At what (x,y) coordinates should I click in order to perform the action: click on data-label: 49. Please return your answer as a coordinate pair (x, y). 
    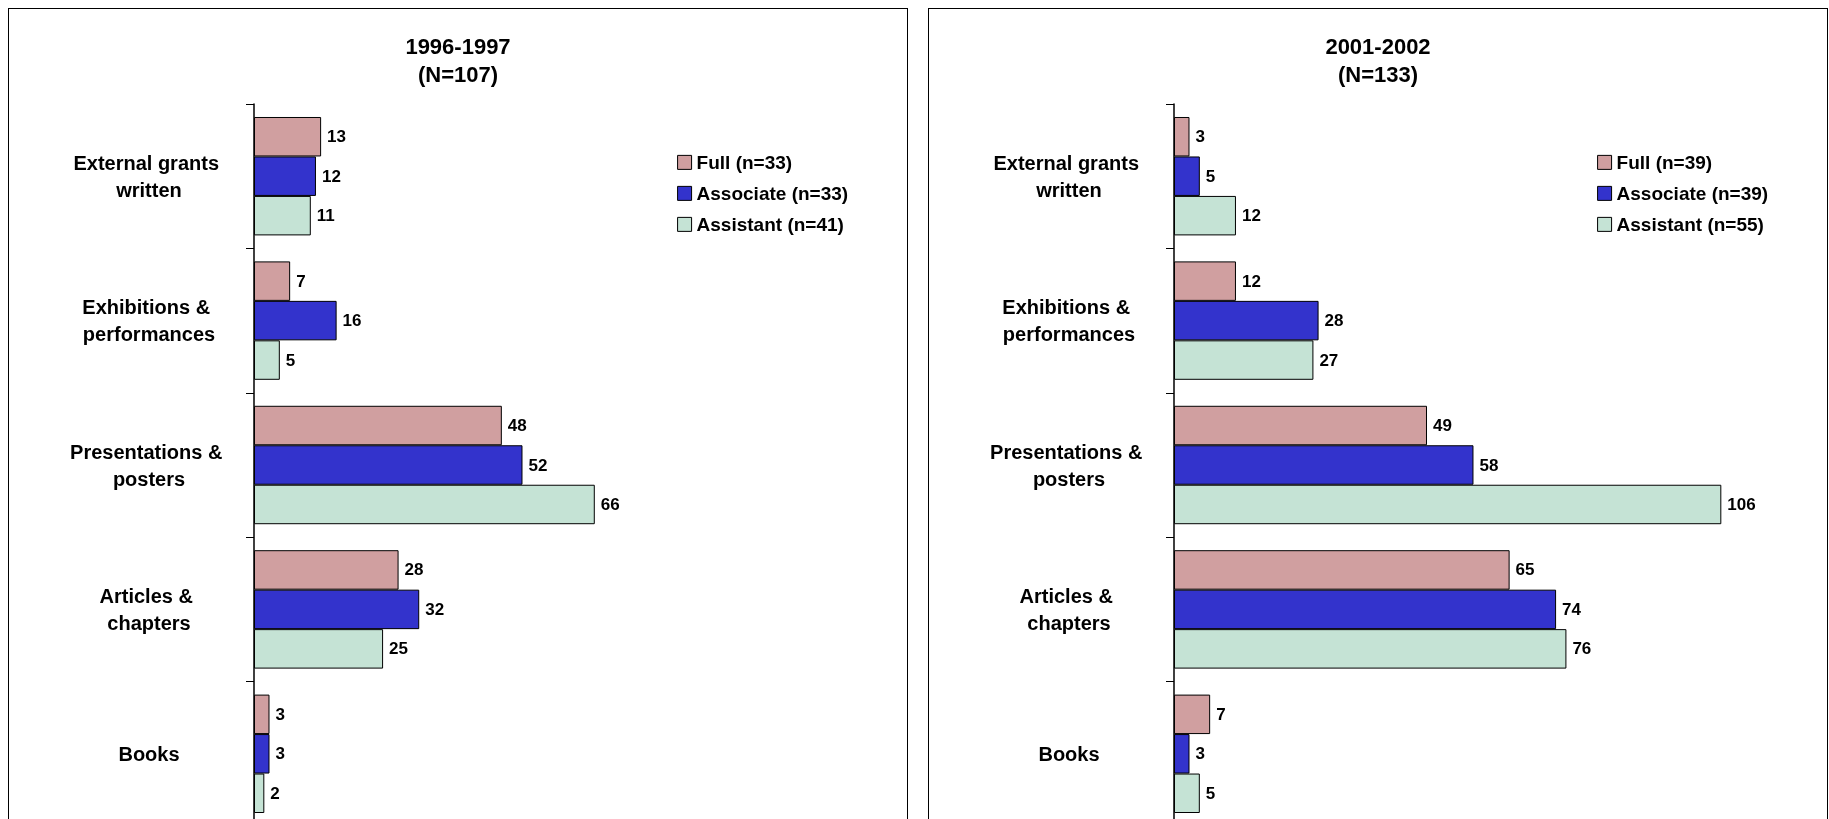
    Looking at the image, I should click on (1442, 426).